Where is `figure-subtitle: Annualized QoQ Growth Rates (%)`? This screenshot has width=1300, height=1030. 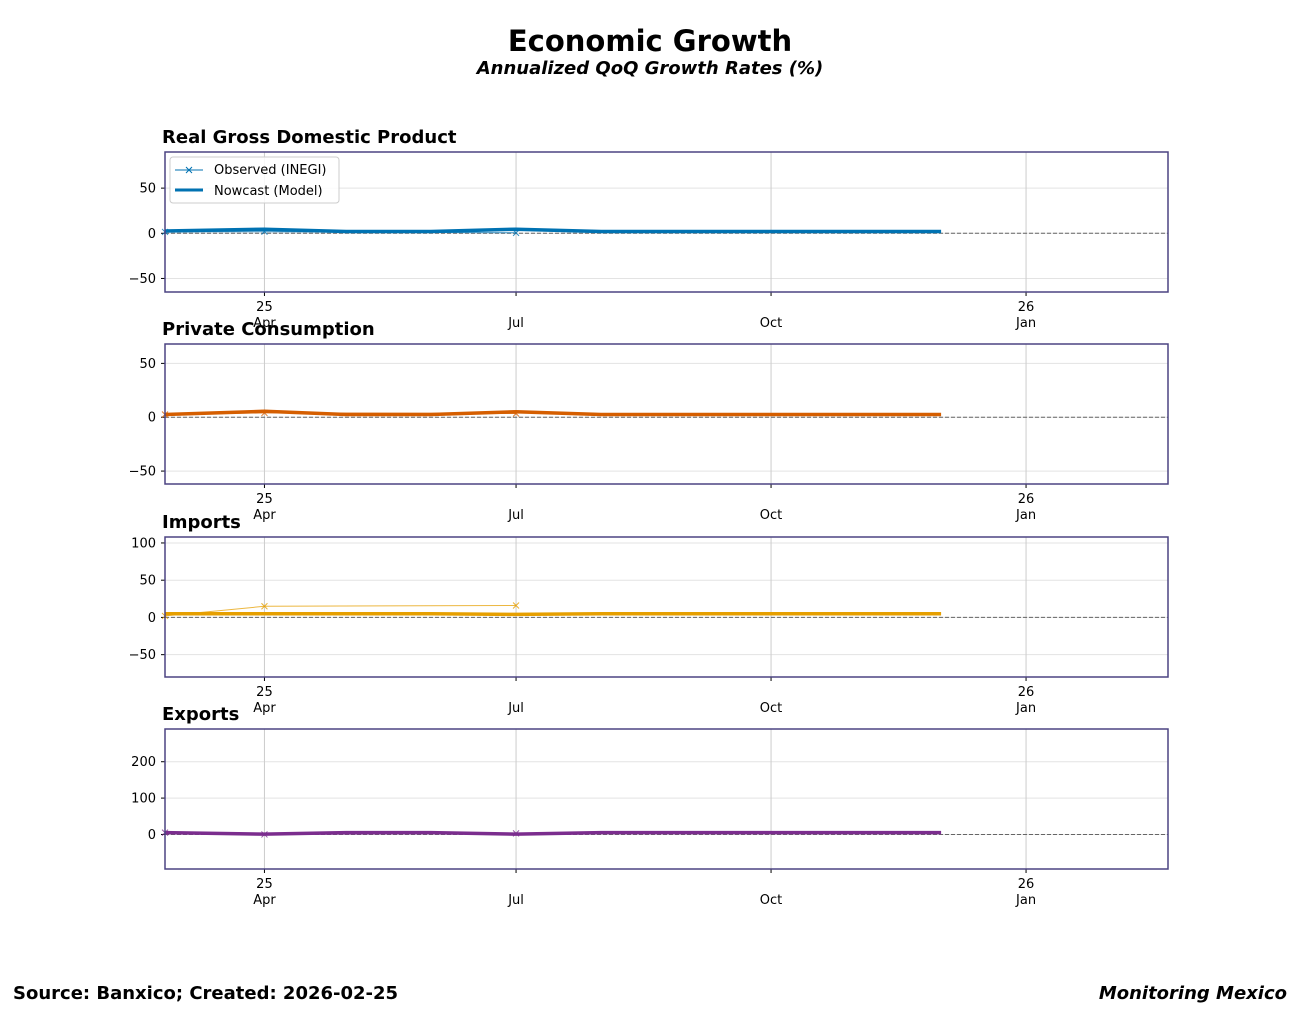
figure-subtitle: Annualized QoQ Growth Rates (%) is located at coordinates (650, 68).